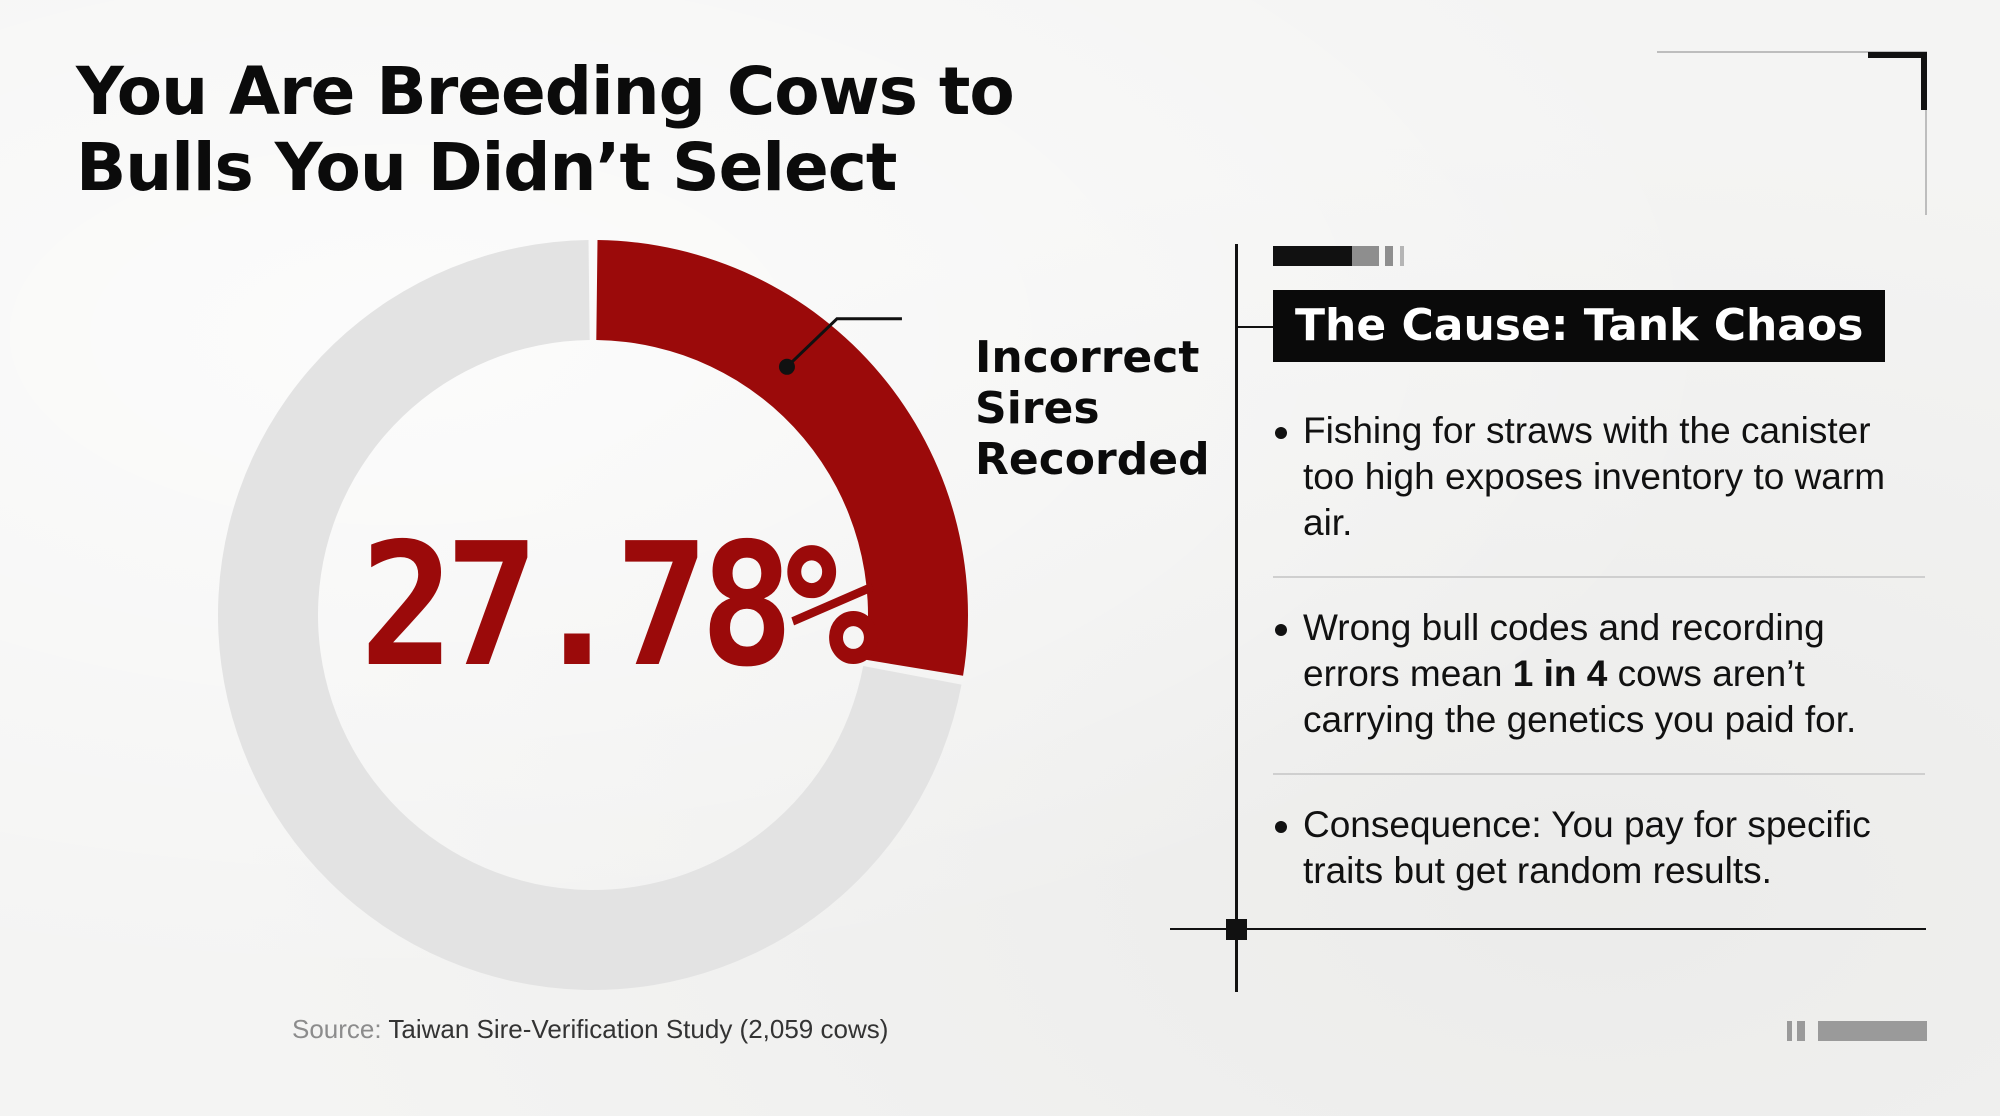  I want to click on title-line-1: You Are Breeding Cows to, so click(545, 91).